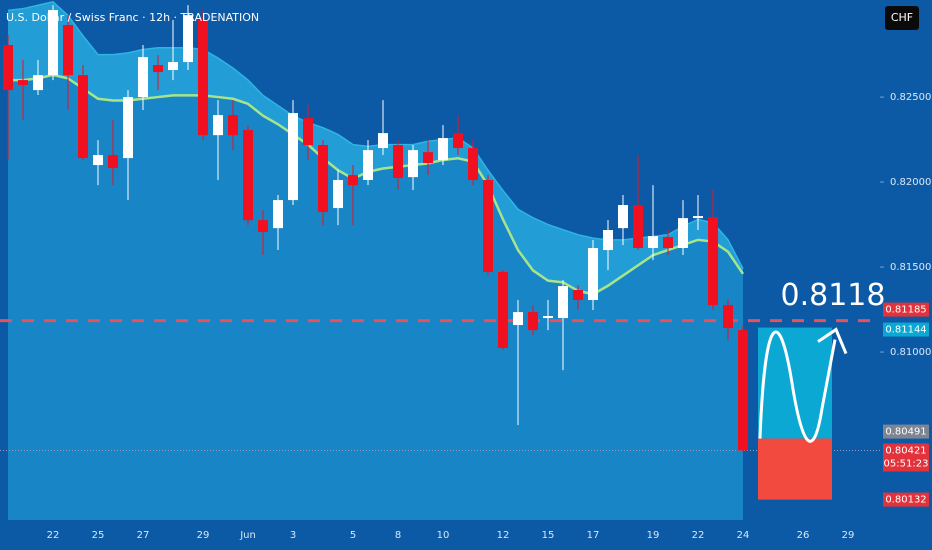 Image resolution: width=932 pixels, height=550 pixels. Describe the element at coordinates (593, 535) in the screenshot. I see `x-tick-label: 17` at that location.